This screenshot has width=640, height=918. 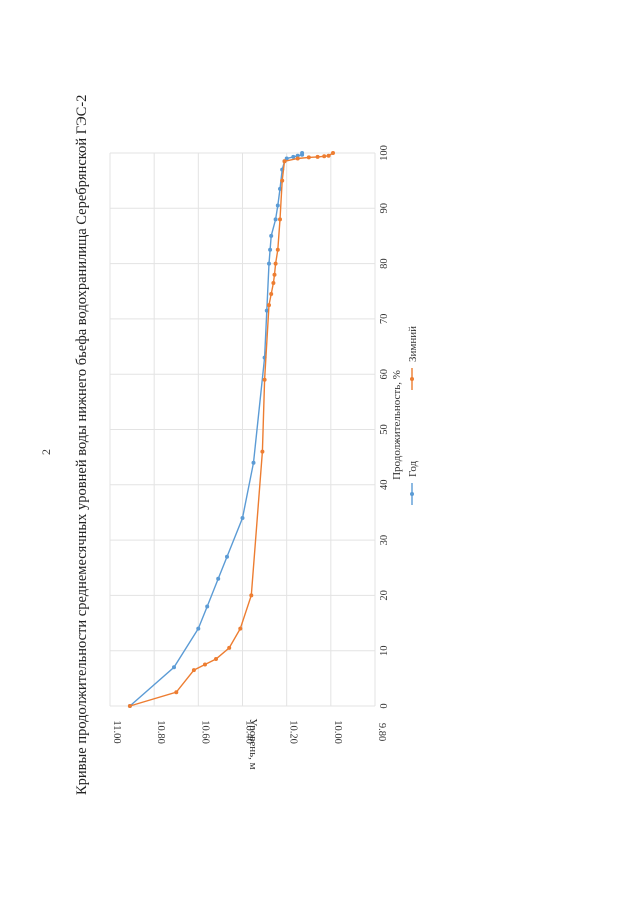 I want to click on y-tick-label: 10.20, so click(x=293, y=732).